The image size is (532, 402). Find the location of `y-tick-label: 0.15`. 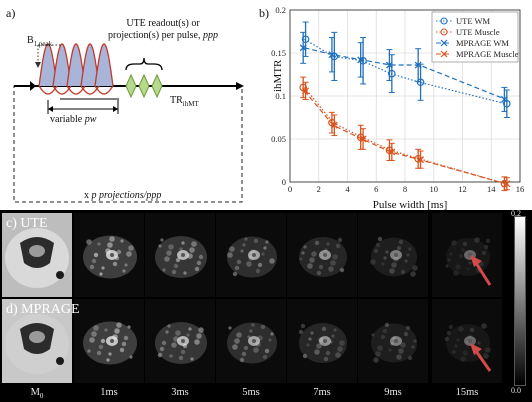

y-tick-label: 0.15 is located at coordinates (278, 53).